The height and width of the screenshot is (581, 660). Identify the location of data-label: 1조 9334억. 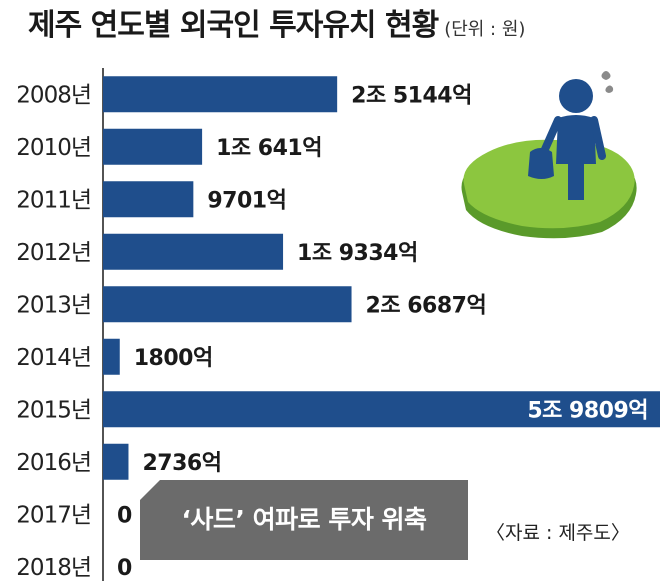
(357, 253).